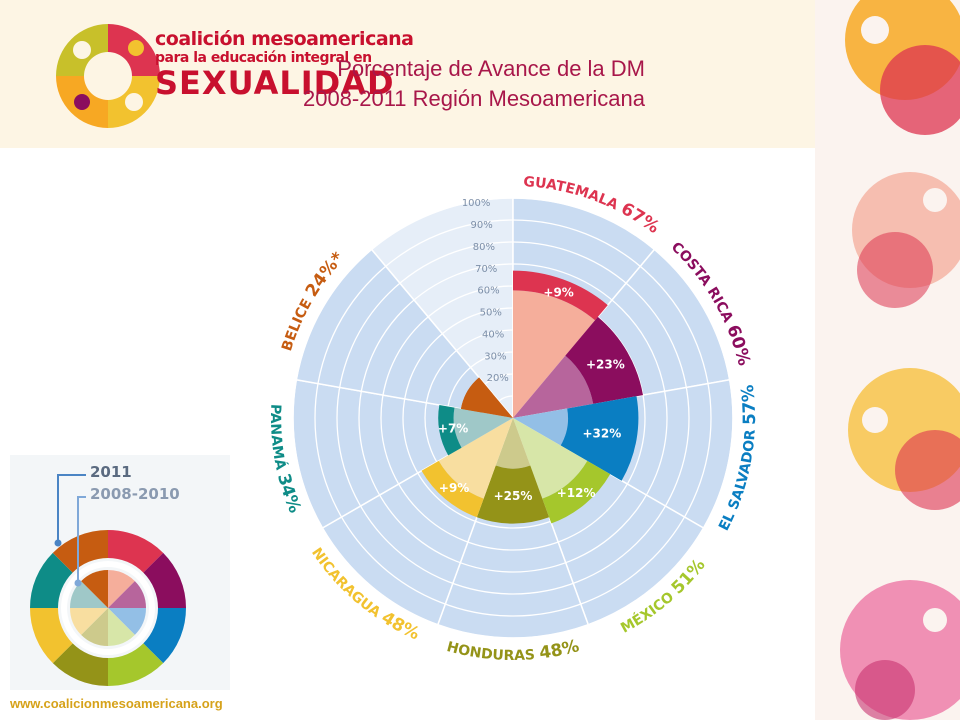 The image size is (960, 720). What do you see at coordinates (492, 651) in the screenshot?
I see `category-name: HONDURAS` at bounding box center [492, 651].